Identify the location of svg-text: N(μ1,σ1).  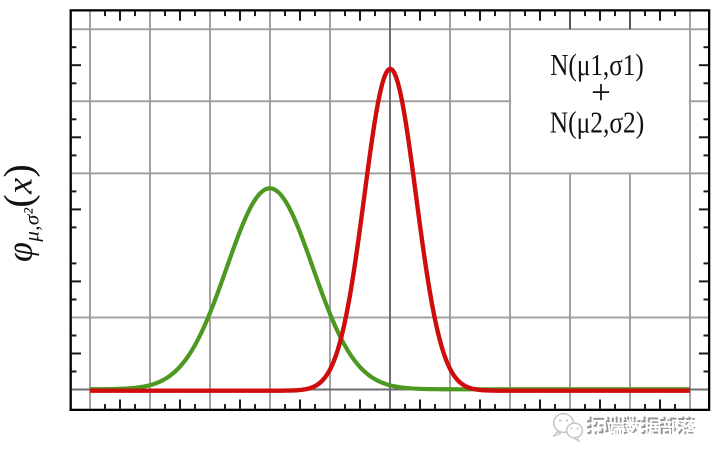
(597, 64).